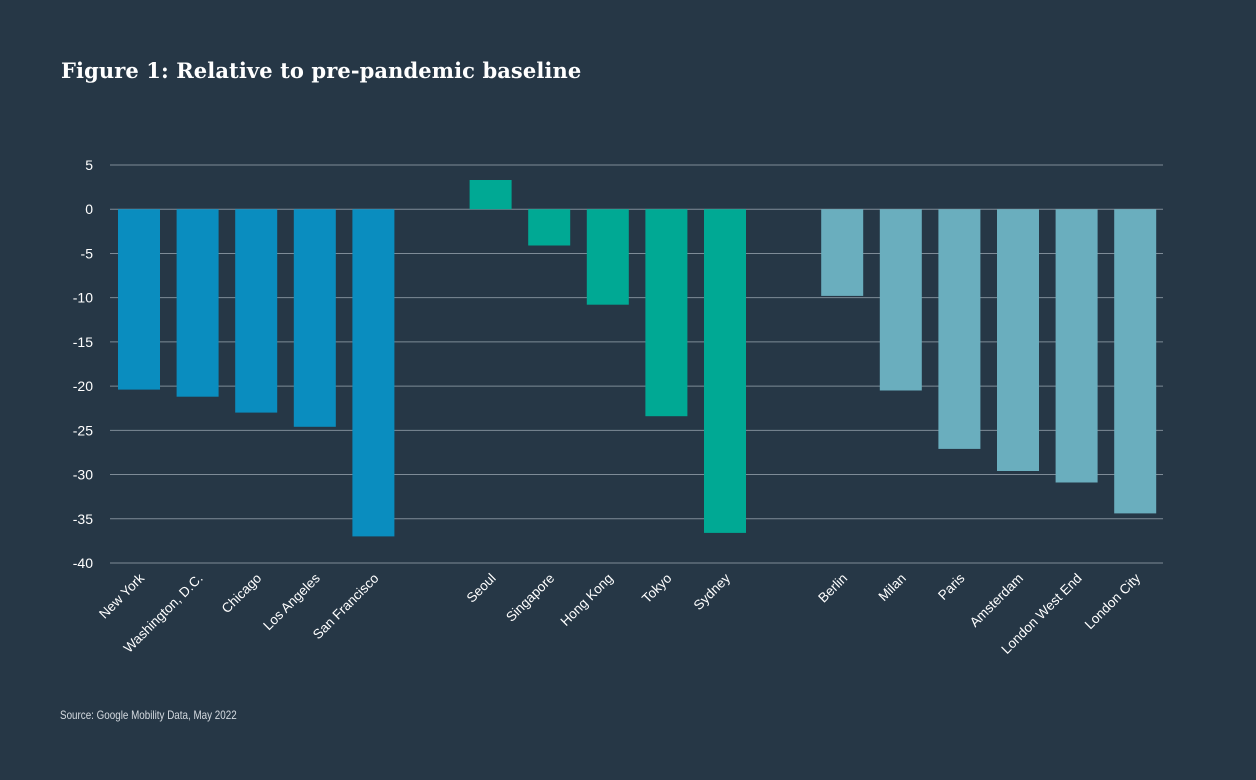  Describe the element at coordinates (481, 588) in the screenshot. I see `x-category-label: Seoul` at that location.